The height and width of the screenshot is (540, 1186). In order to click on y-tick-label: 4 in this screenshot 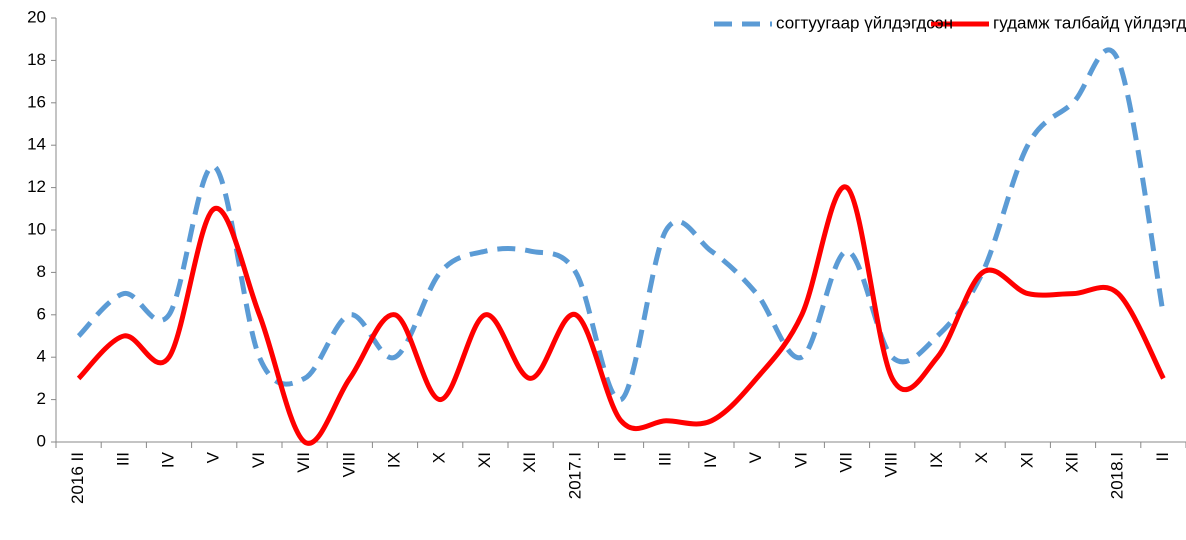, I will do `click(41, 356)`.